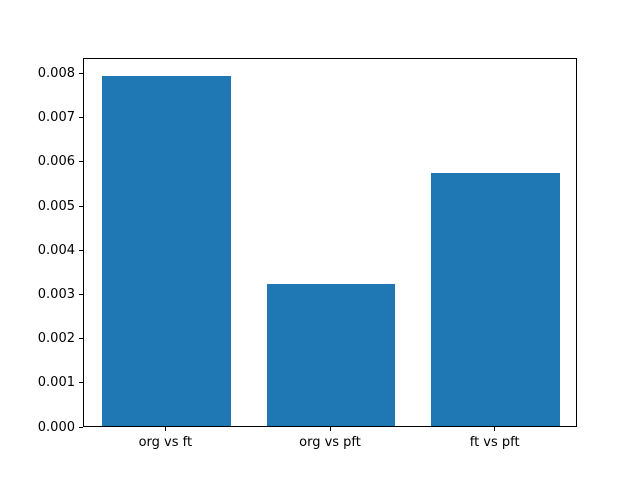 The height and width of the screenshot is (480, 640). I want to click on x-tick-label: ft vs pft, so click(494, 442).